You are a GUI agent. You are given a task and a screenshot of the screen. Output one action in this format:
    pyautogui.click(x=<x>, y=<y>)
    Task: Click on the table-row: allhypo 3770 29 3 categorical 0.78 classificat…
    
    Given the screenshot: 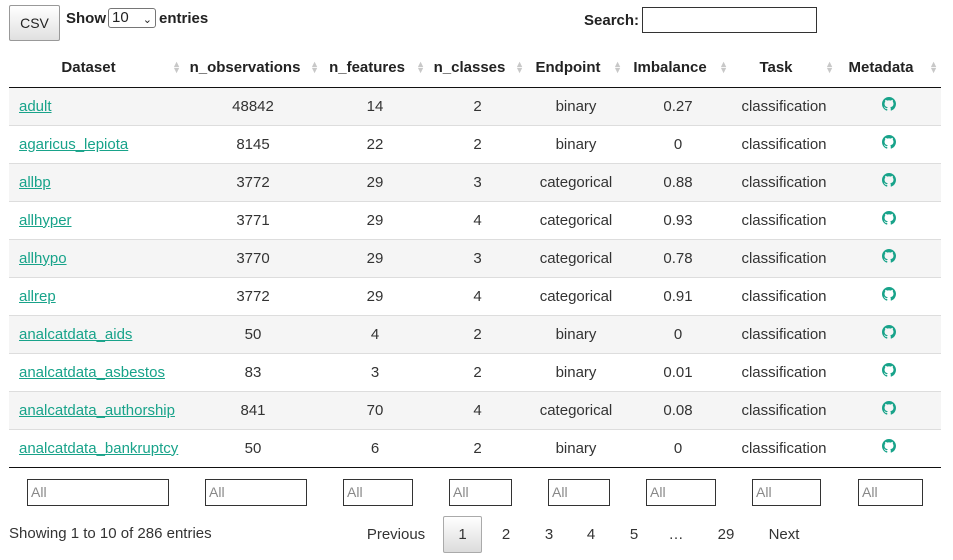 What is the action you would take?
    pyautogui.click(x=475, y=257)
    